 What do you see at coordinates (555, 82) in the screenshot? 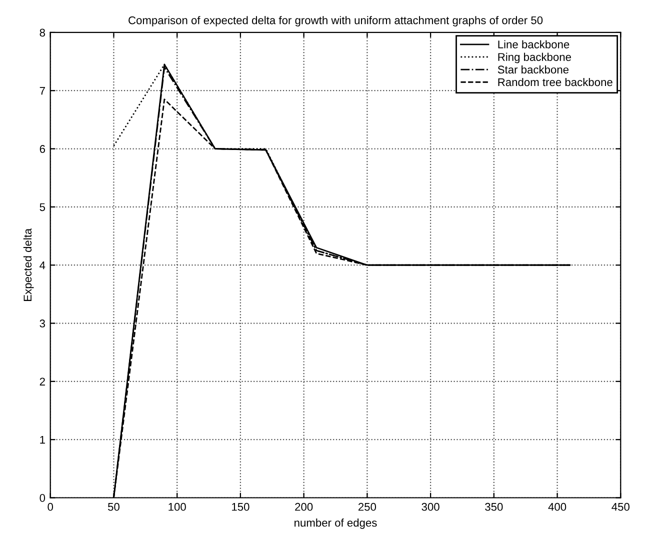
I see `legend-label: Random tree backbone` at bounding box center [555, 82].